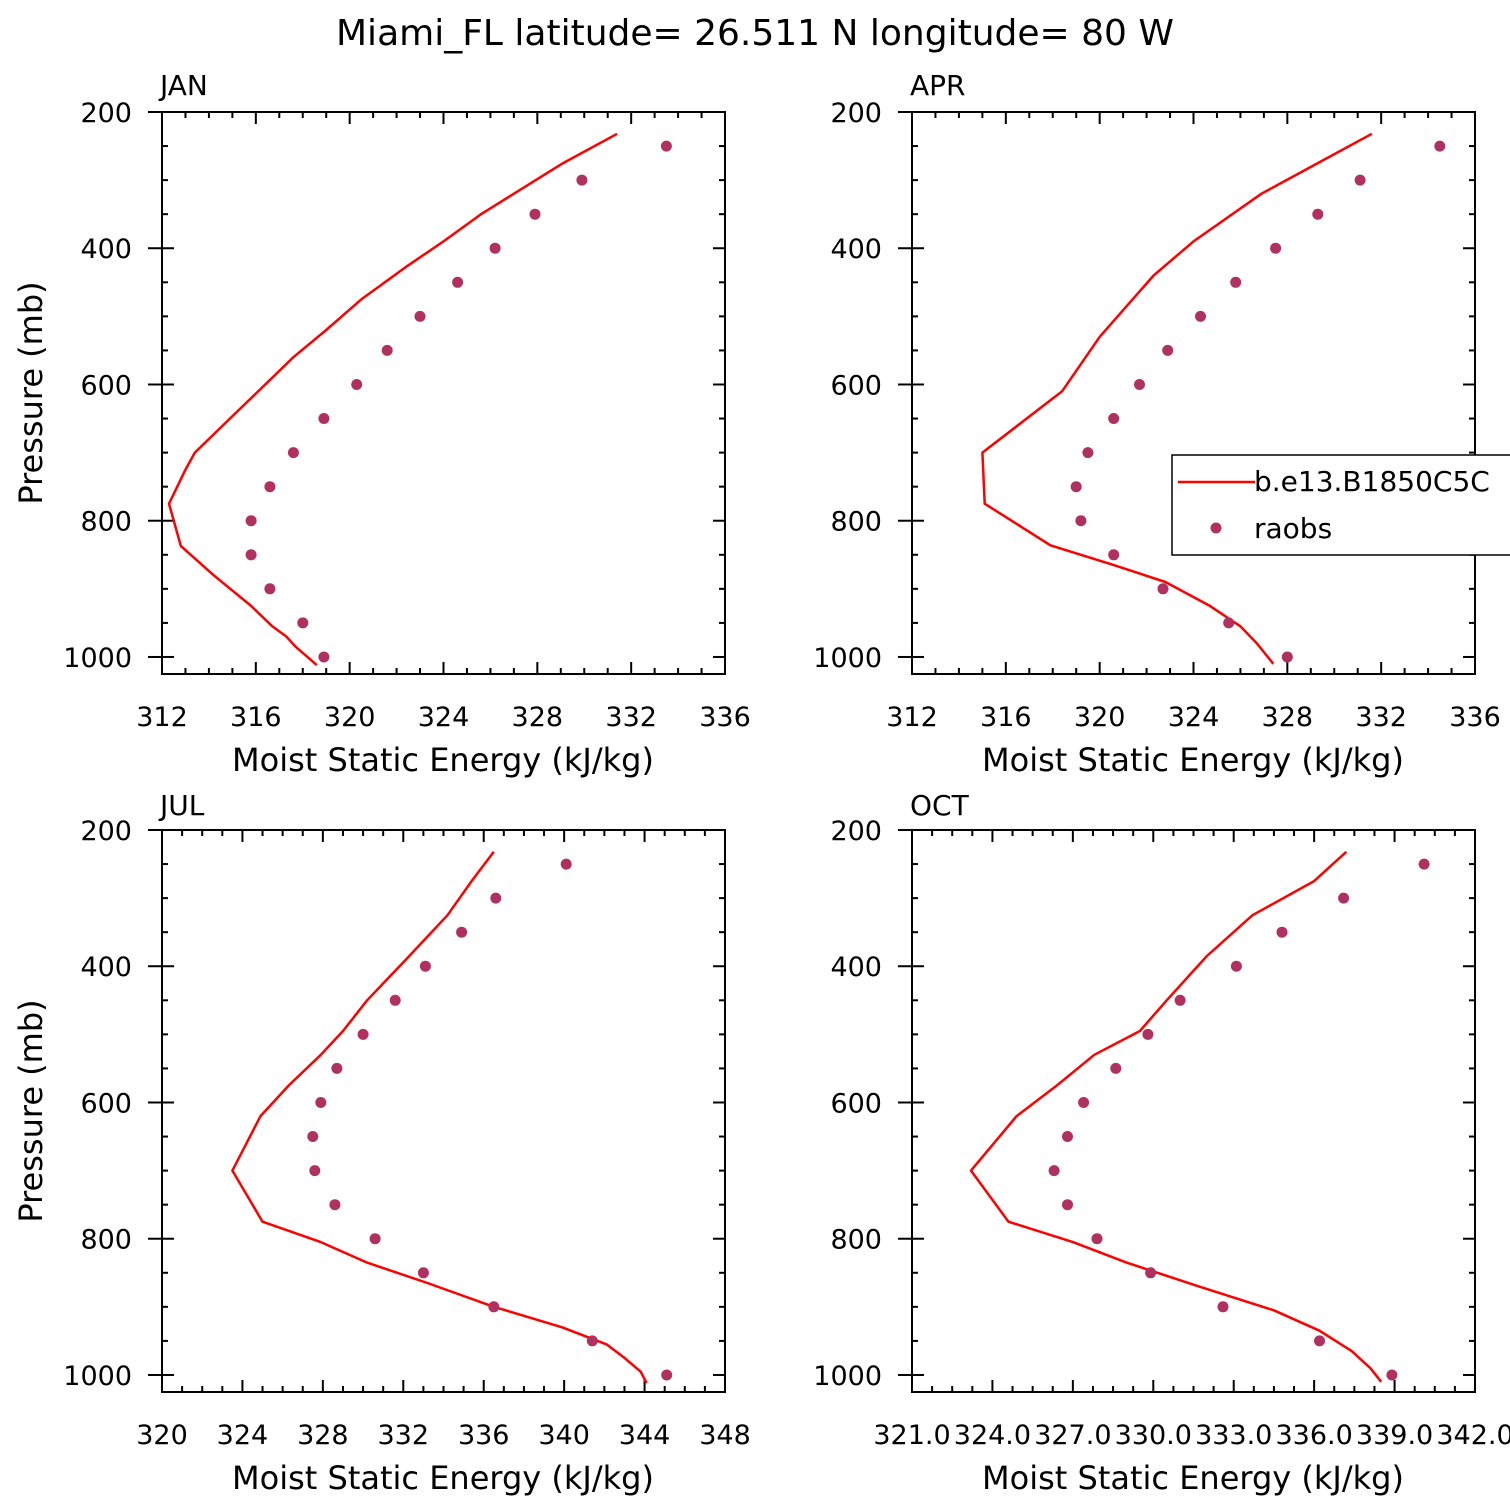 The image size is (1510, 1510). I want to click on x-tick-label: 336, so click(725, 717).